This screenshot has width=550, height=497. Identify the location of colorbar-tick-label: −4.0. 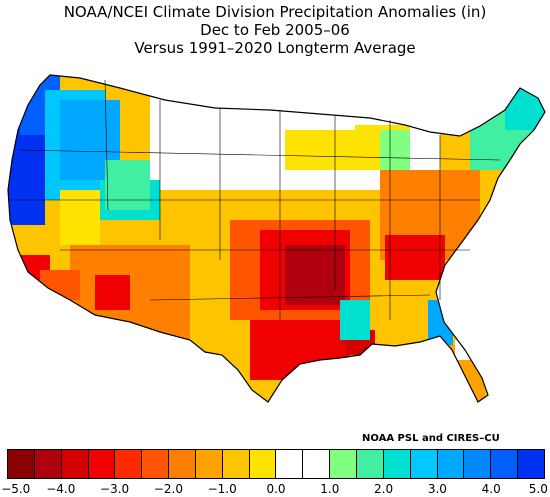
(61, 489).